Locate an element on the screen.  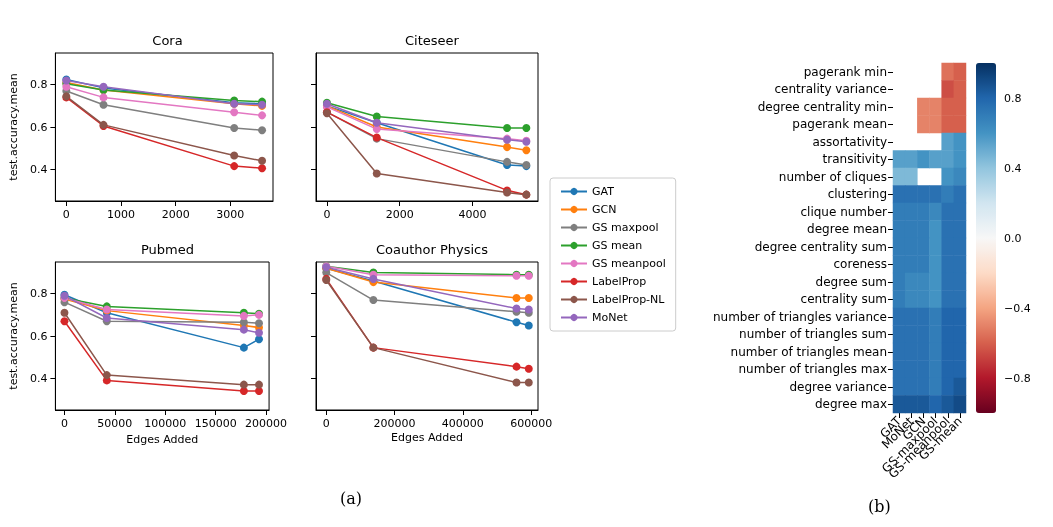
y-tick-label: degree centrality min is located at coordinates (822, 106).